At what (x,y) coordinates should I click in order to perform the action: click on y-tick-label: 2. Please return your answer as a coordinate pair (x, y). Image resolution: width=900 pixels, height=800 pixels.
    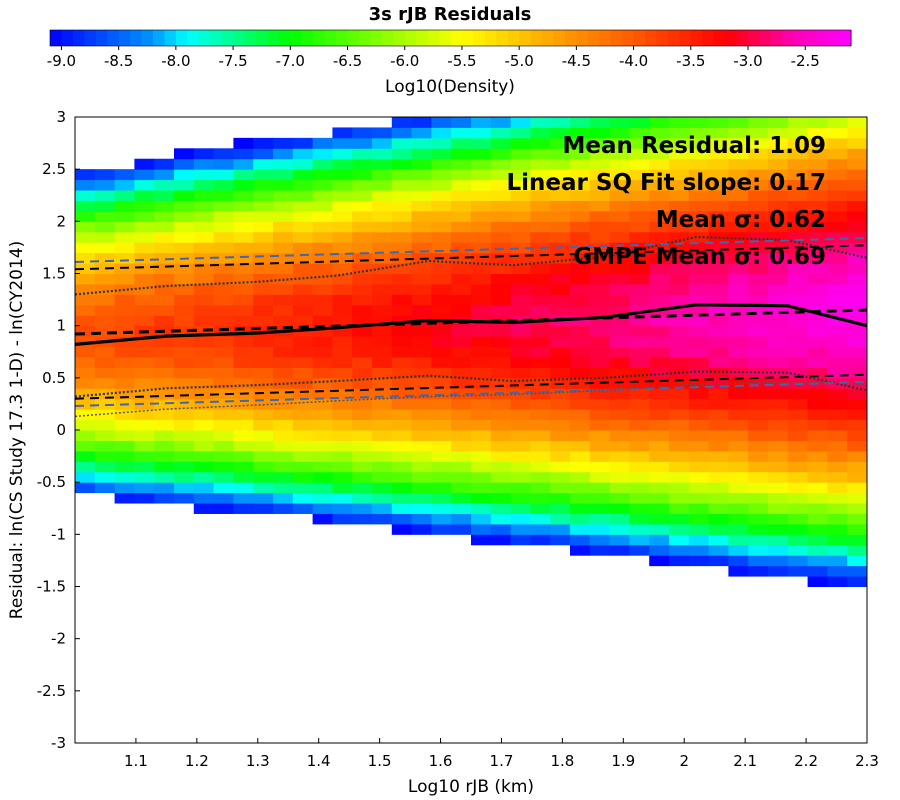
    Looking at the image, I should click on (61, 221).